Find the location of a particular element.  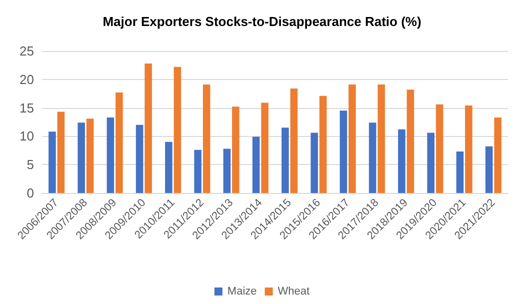

y-tick-label: 15 is located at coordinates (27, 108).